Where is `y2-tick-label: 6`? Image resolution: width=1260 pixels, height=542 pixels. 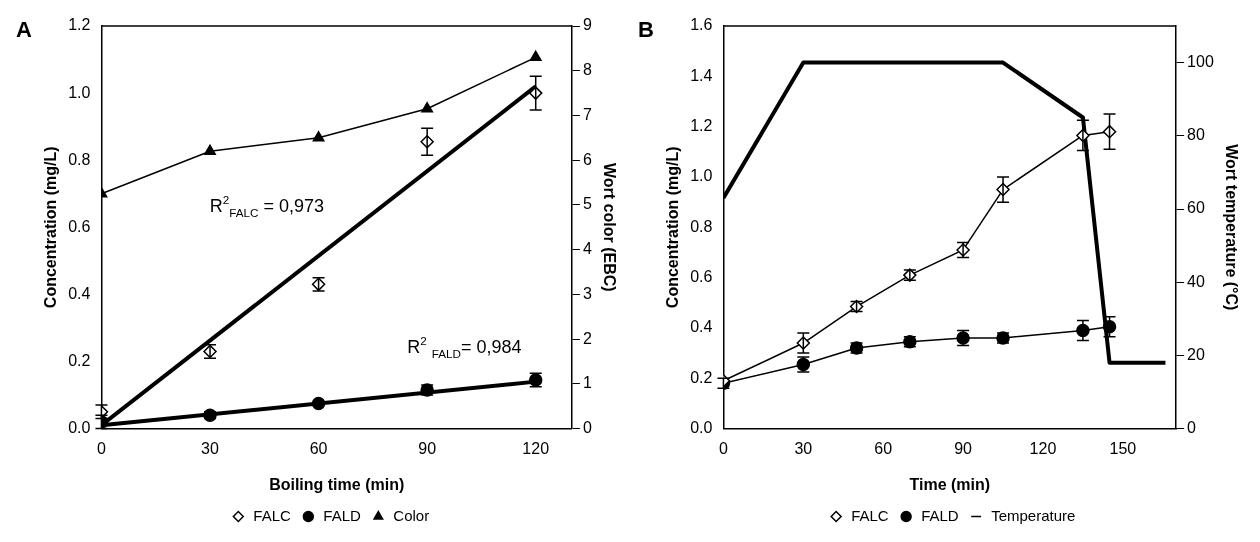 y2-tick-label: 6 is located at coordinates (587, 159).